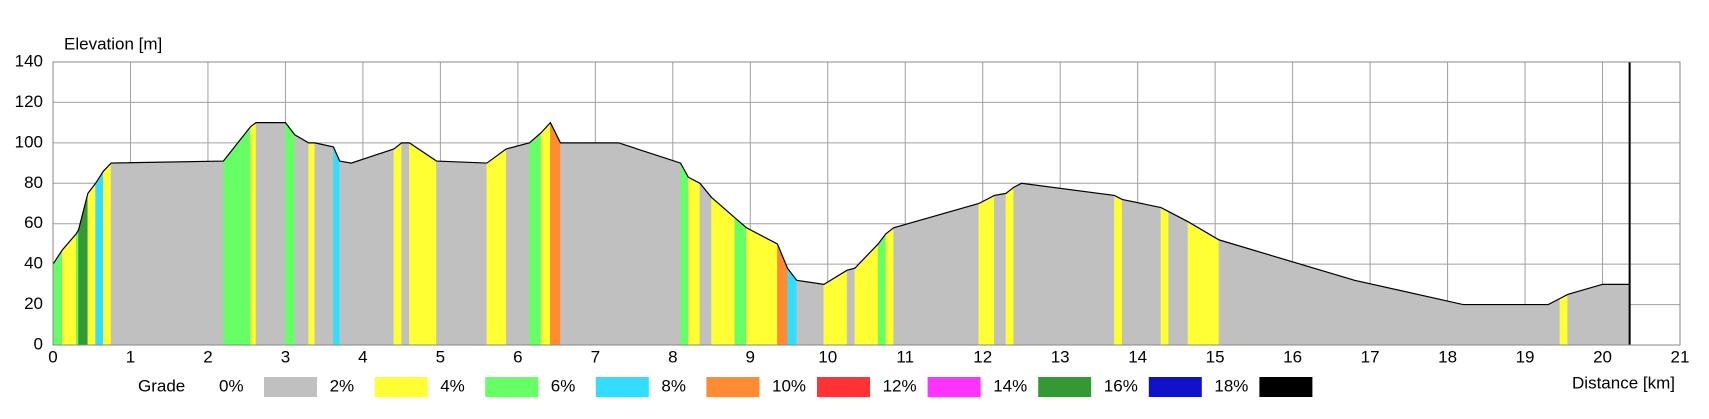 This screenshot has height=419, width=1709. What do you see at coordinates (750, 356) in the screenshot?
I see `x-tick-label: 9` at bounding box center [750, 356].